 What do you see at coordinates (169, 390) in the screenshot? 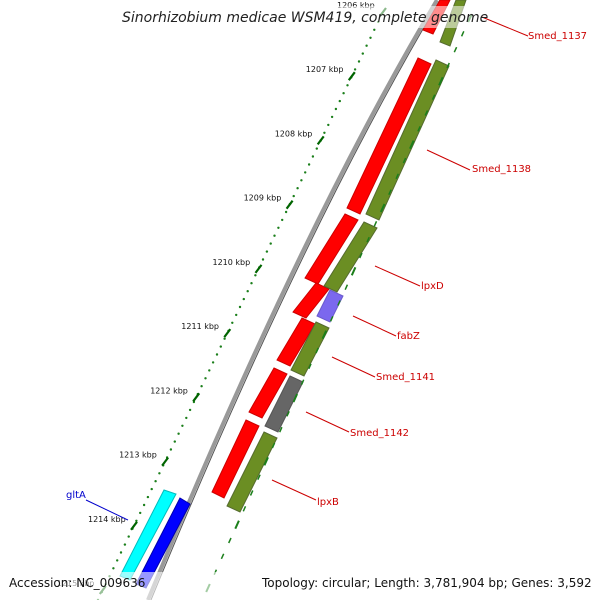
I see `ruler-tick-label: 1212 kbp` at bounding box center [169, 390].